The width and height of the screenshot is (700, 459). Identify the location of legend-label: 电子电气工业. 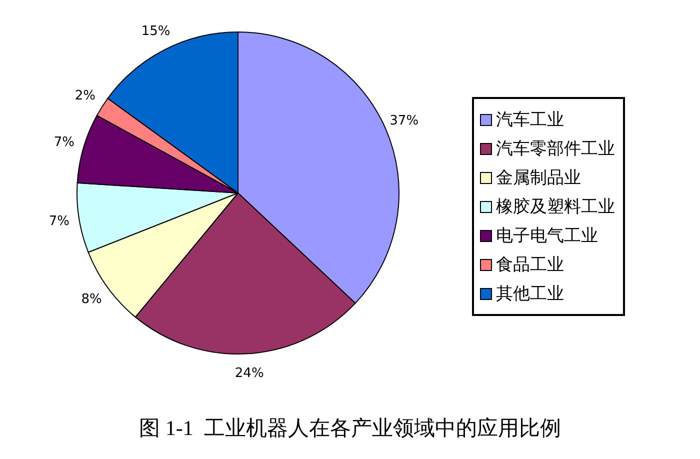
(547, 236).